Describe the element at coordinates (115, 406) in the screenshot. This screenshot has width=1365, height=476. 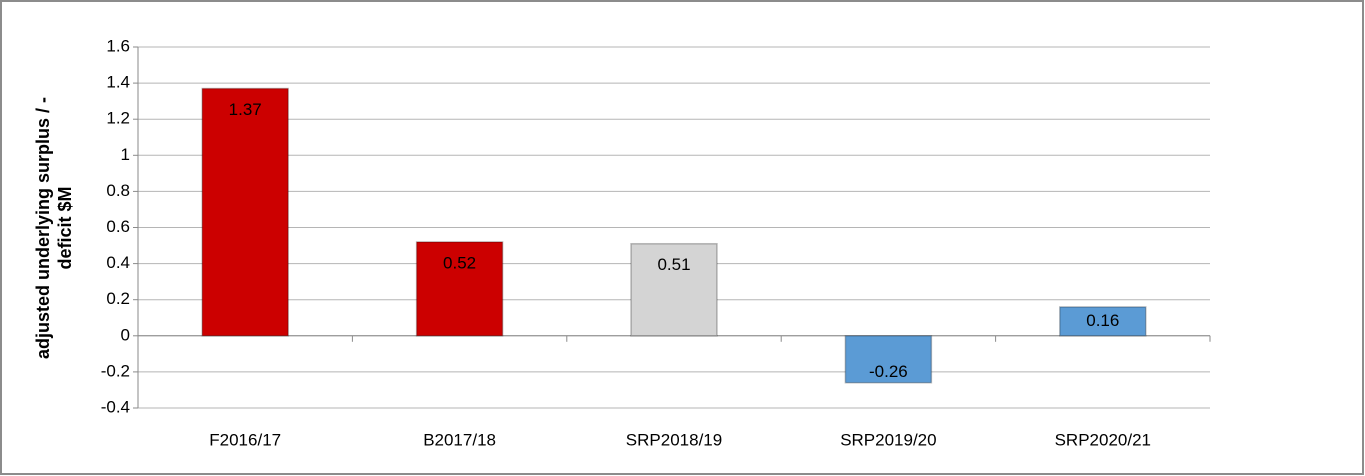
I see `y-tick-label: -0.4` at that location.